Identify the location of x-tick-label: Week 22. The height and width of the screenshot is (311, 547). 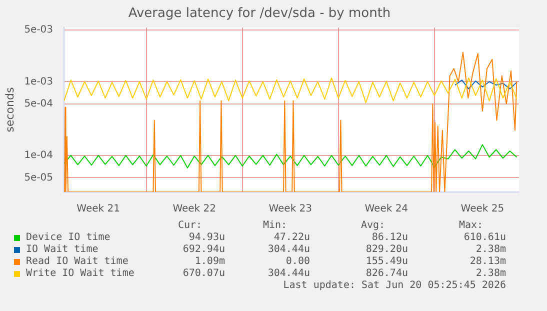
(194, 209).